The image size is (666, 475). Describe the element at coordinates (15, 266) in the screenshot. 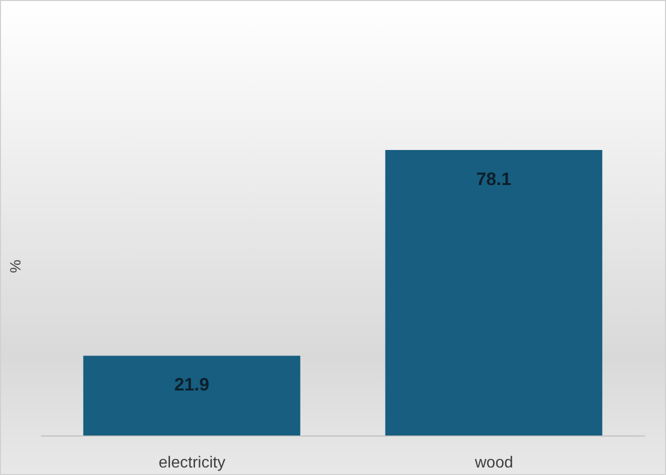

I see `y-axis-title: %` at that location.